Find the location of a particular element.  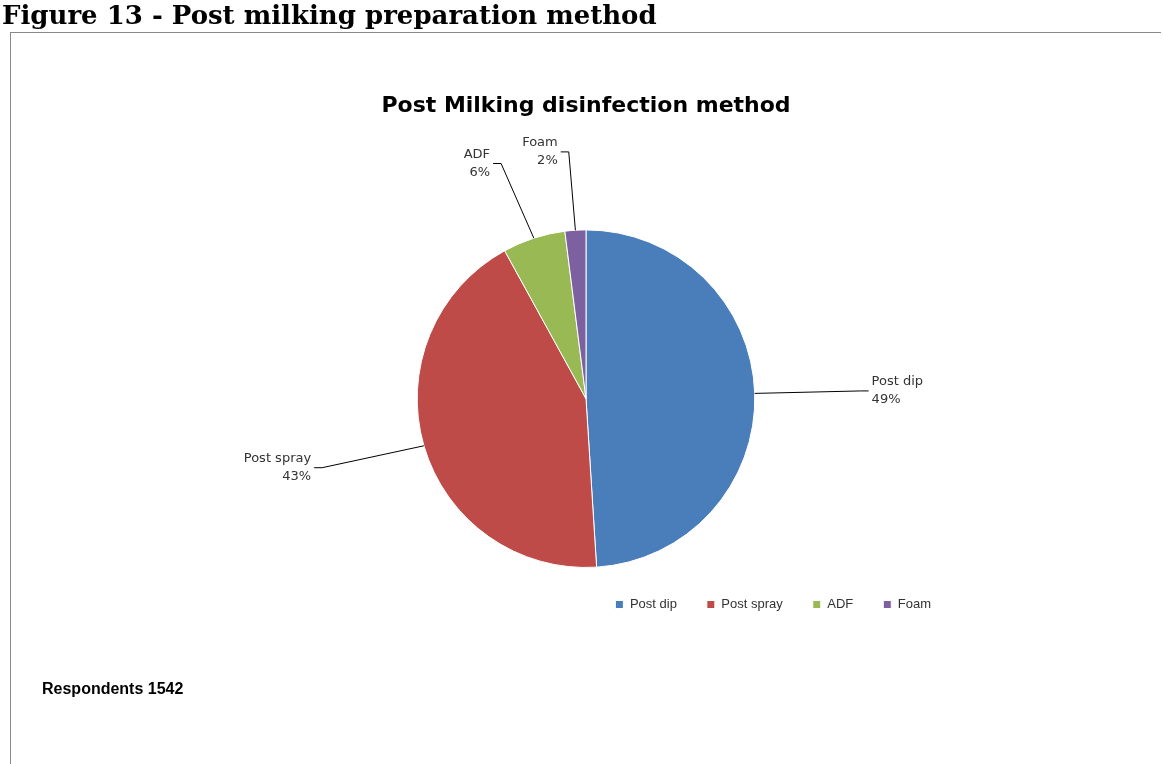

text: Respondents 1542 is located at coordinates (113, 689).